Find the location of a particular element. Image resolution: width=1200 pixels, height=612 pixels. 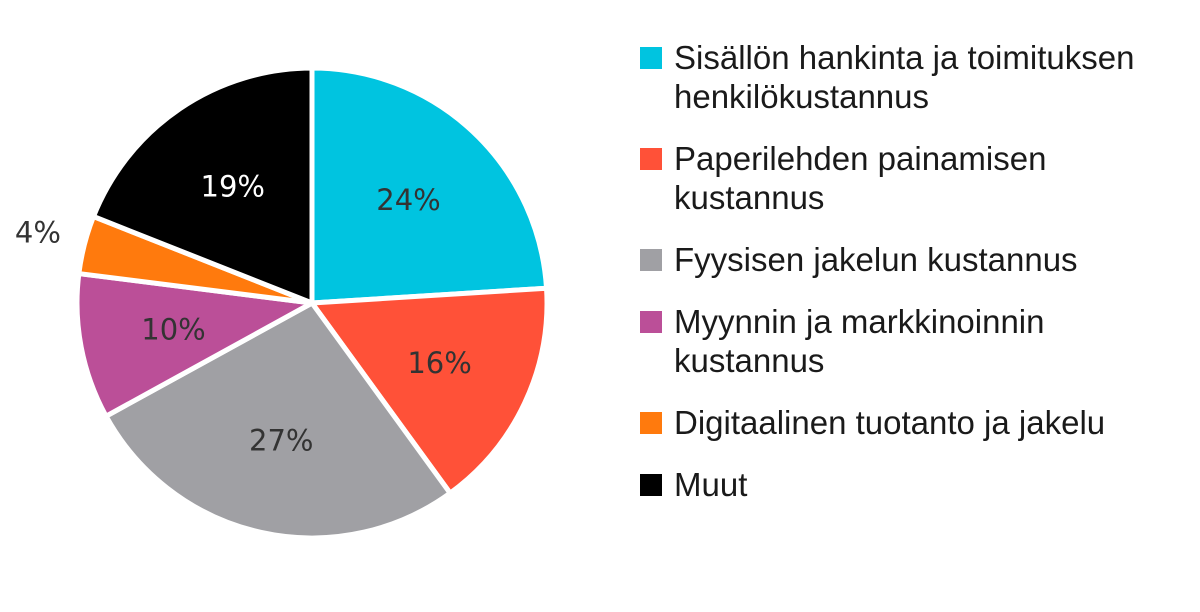

pie-label-2: 16% is located at coordinates (439, 363).